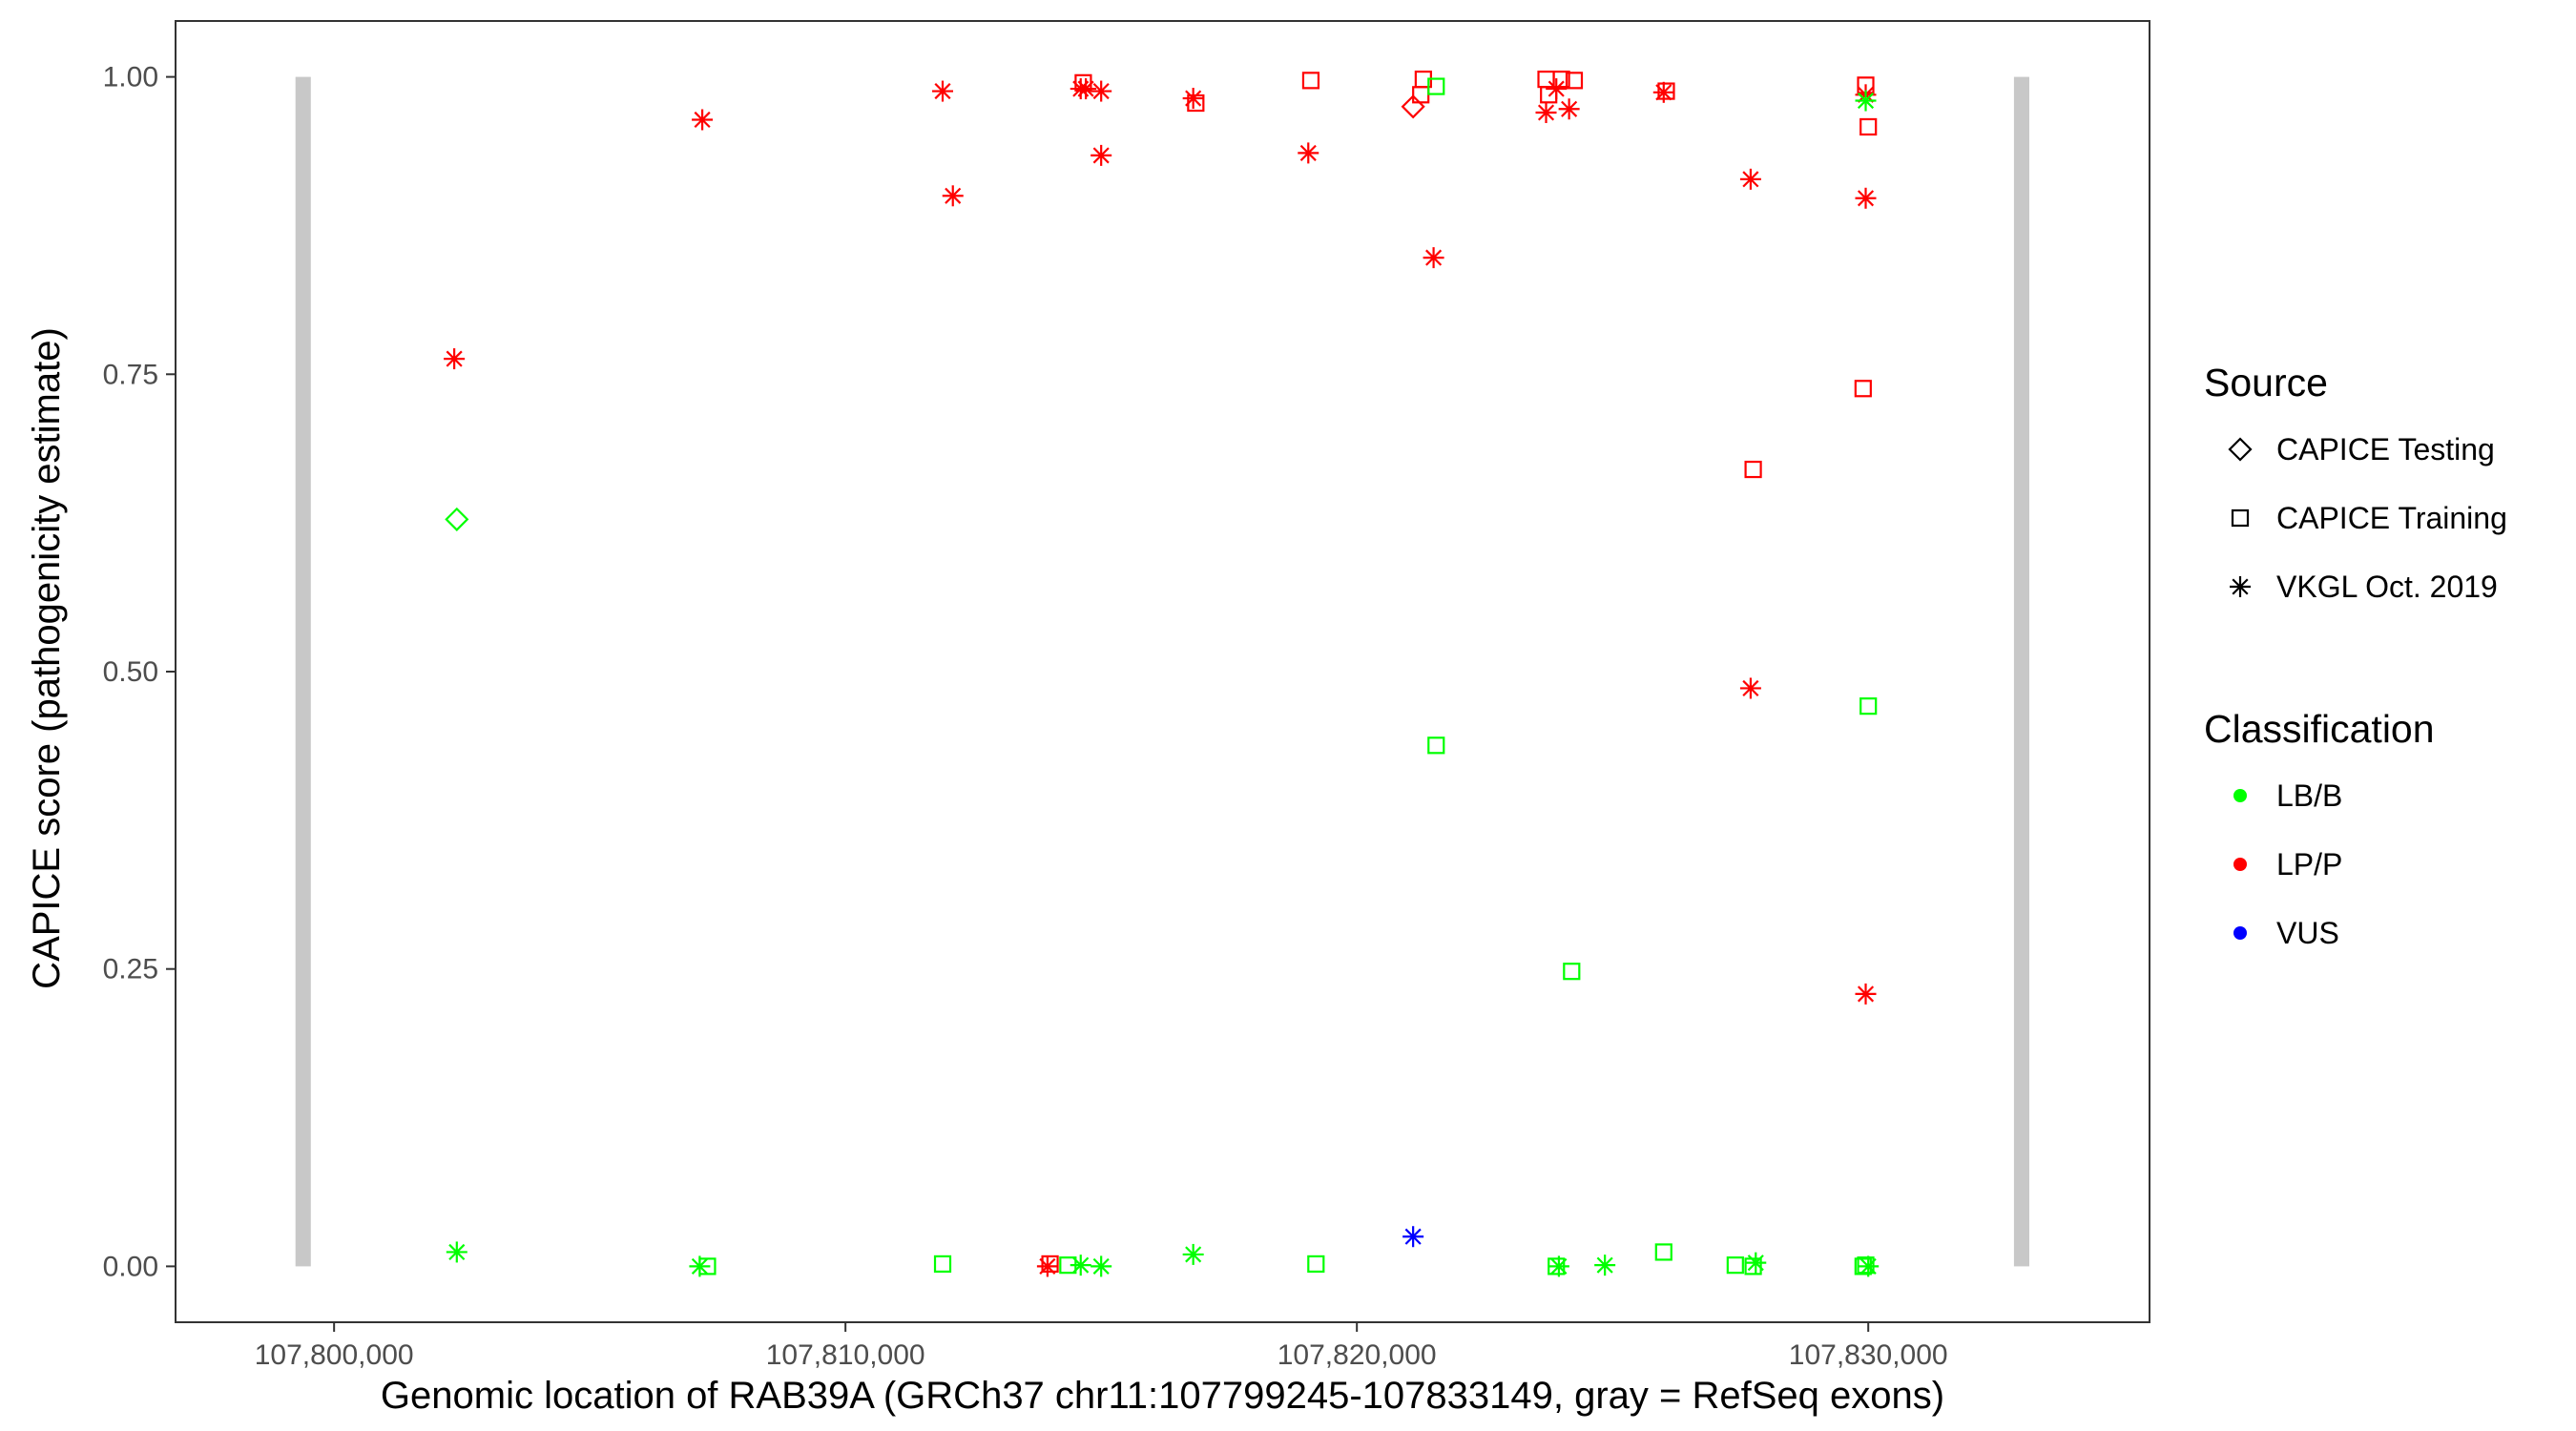 This screenshot has width=2576, height=1431. What do you see at coordinates (1357, 1355) in the screenshot?
I see `x-tick-label: 107,820,000` at bounding box center [1357, 1355].